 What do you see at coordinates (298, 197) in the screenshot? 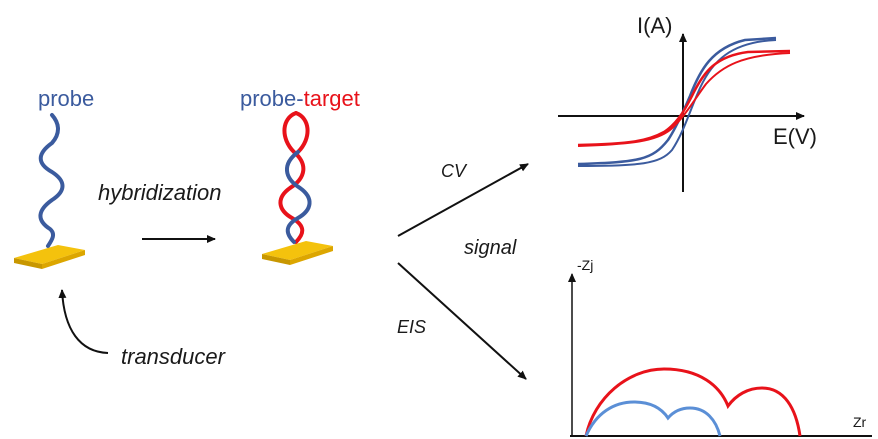
I see `hybrid-probe-strand` at bounding box center [298, 197].